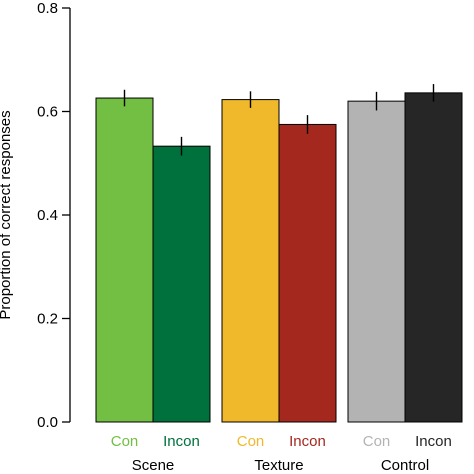 The height and width of the screenshot is (474, 474). Describe the element at coordinates (405, 465) in the screenshot. I see `group-label: Control` at that location.